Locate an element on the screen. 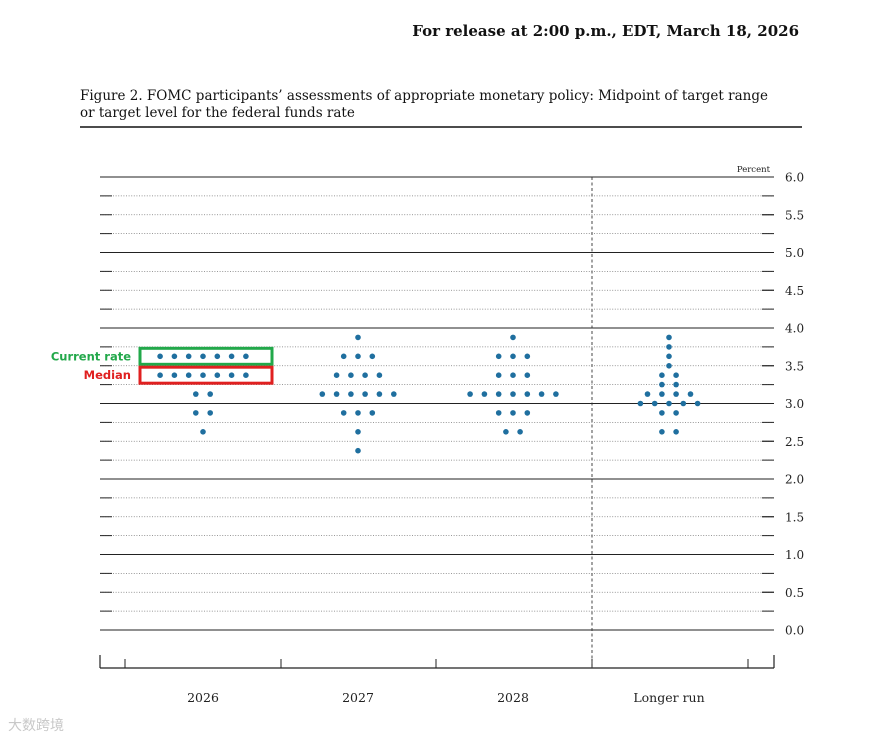  y-tick-label: 0.0 is located at coordinates (794, 631).